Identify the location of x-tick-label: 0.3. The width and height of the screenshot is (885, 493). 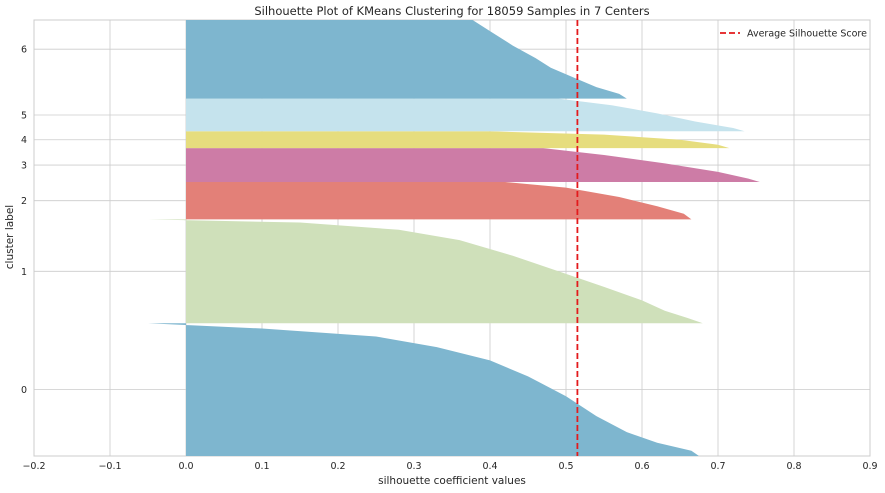
(413, 466).